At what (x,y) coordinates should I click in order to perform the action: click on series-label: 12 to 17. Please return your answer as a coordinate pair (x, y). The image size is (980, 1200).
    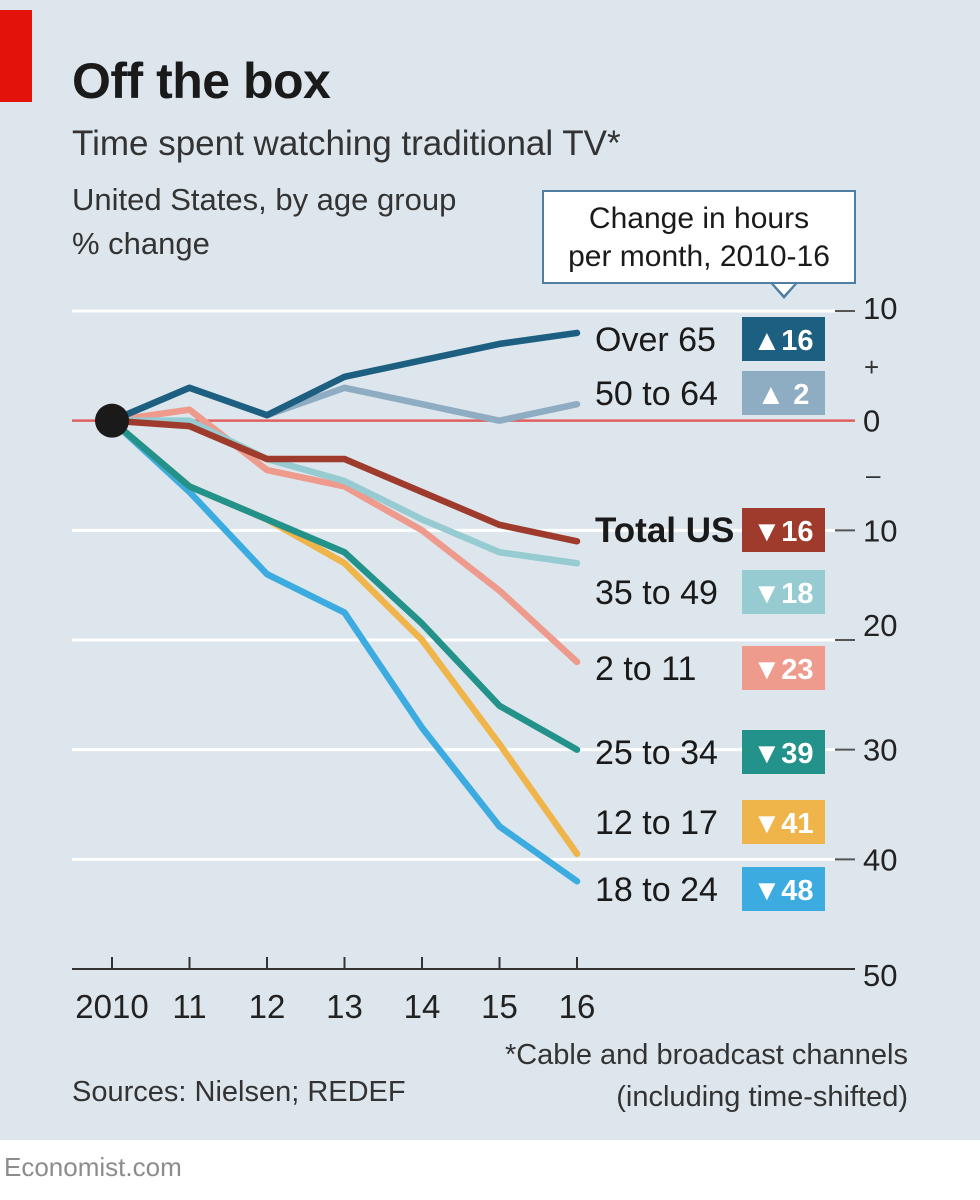
    Looking at the image, I should click on (656, 823).